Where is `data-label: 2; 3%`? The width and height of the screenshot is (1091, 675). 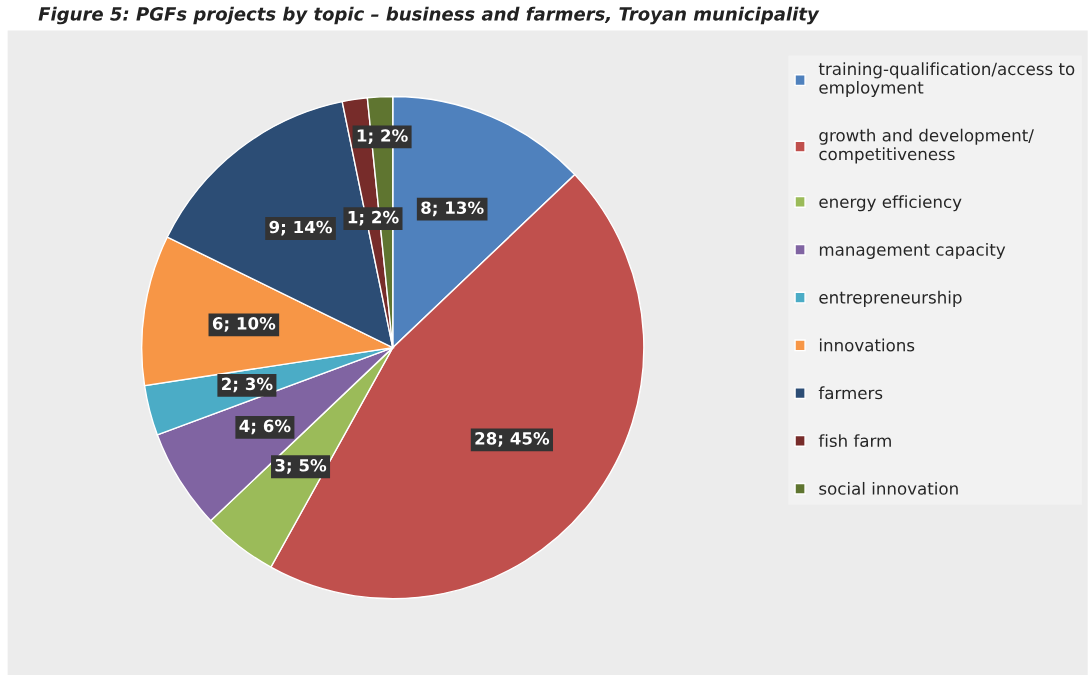
data-label: 2; 3% is located at coordinates (247, 385).